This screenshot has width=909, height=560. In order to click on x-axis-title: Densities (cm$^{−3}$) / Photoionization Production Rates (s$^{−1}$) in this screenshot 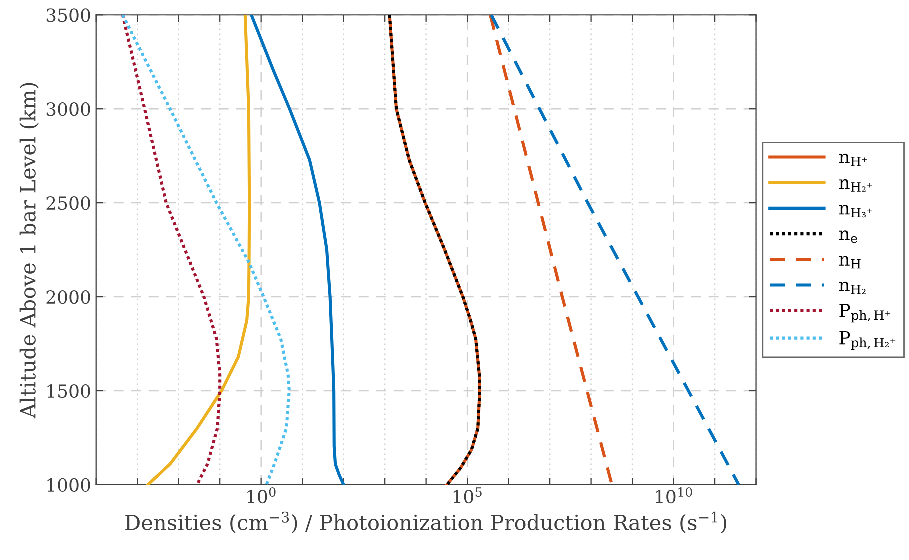, I will do `click(426, 523)`.